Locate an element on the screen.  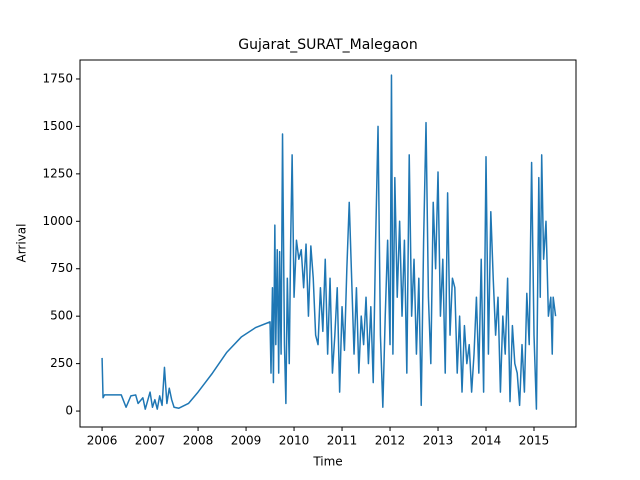
x-tick-label: 2009 is located at coordinates (246, 441).